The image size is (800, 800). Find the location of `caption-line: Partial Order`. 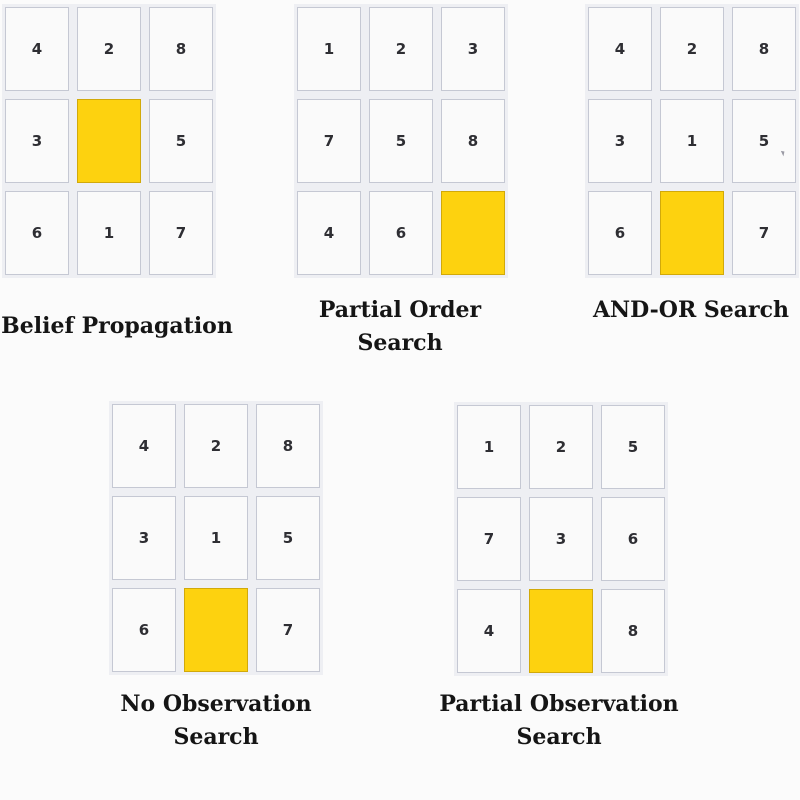

caption-line: Partial Order is located at coordinates (400, 310).